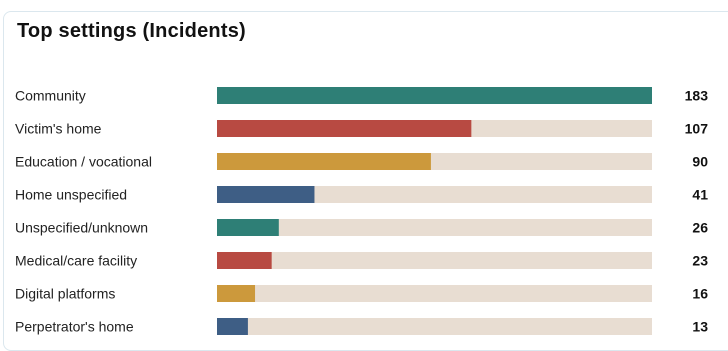 The height and width of the screenshot is (351, 728). What do you see at coordinates (697, 96) in the screenshot?
I see `value-label: 183` at bounding box center [697, 96].